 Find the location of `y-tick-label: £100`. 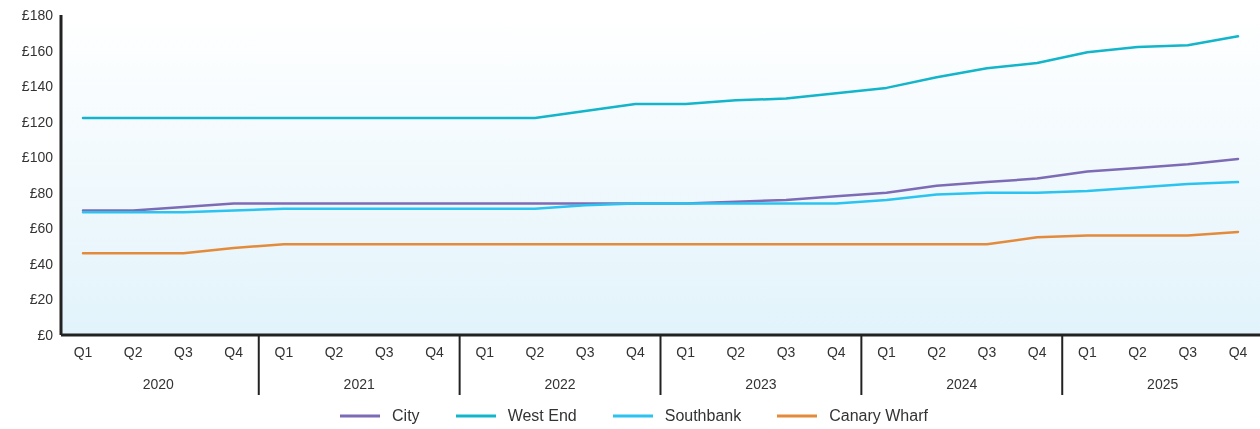

y-tick-label: £100 is located at coordinates (37, 157).